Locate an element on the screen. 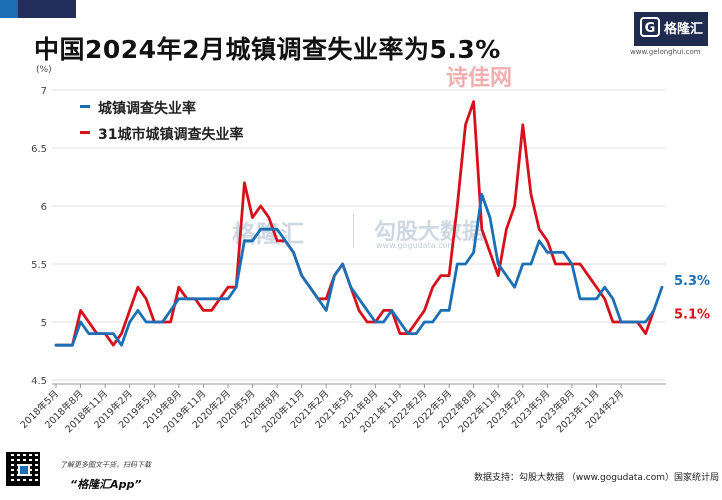  footer-download-hint: 了解更多图文干货，扫码下载 is located at coordinates (105, 465).